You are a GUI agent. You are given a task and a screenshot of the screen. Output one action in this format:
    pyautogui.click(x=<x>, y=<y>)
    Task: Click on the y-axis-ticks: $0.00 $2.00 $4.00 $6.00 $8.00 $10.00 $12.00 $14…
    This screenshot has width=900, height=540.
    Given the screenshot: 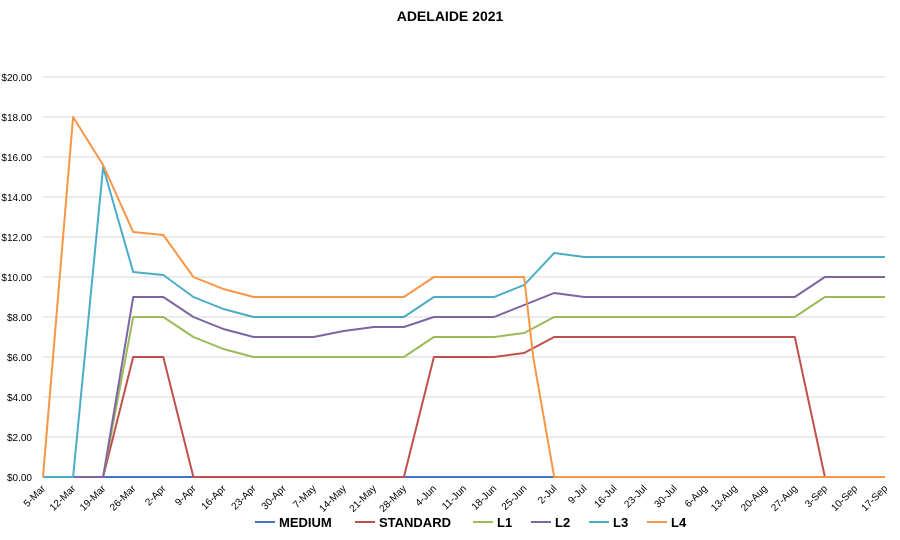 What is the action you would take?
    pyautogui.click(x=16, y=278)
    